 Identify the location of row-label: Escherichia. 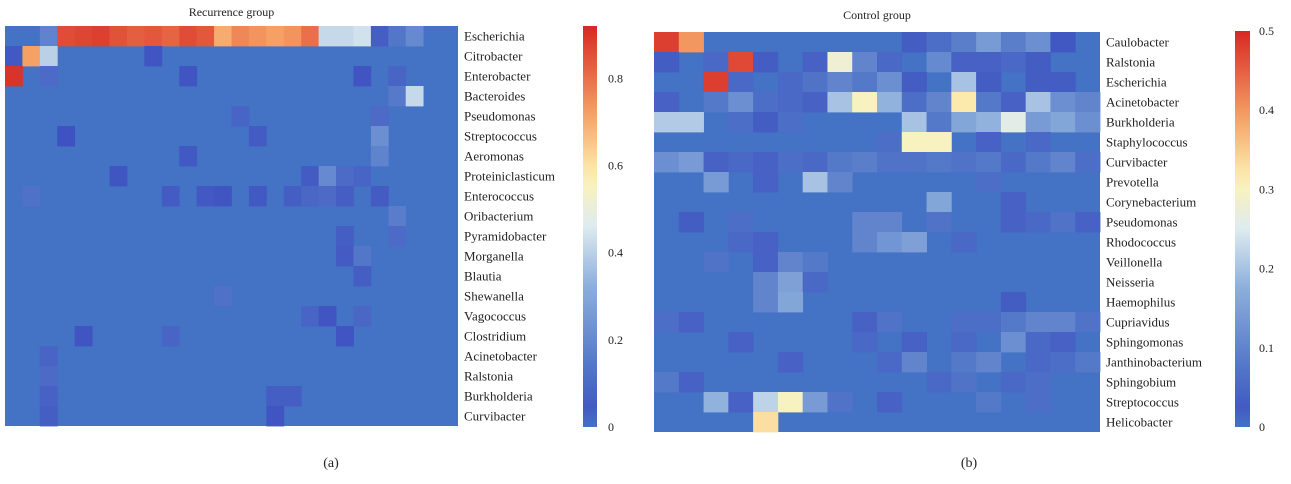
(494, 36).